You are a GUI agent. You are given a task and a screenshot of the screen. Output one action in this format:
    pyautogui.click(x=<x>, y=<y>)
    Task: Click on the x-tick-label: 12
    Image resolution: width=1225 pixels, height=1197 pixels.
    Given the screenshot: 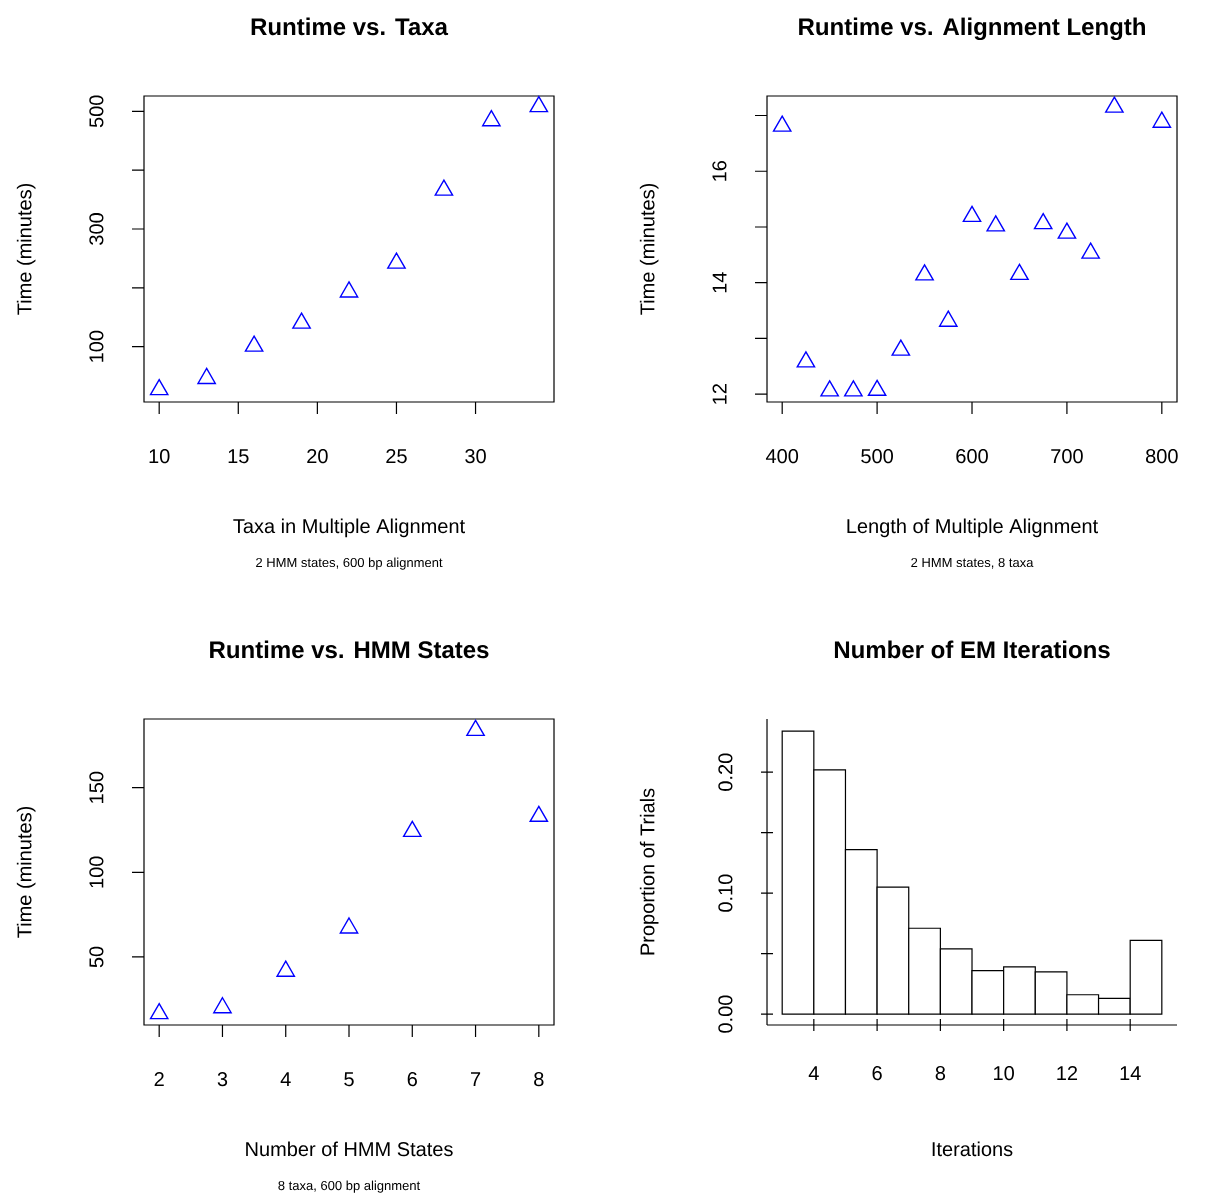 What is the action you would take?
    pyautogui.click(x=1067, y=1073)
    